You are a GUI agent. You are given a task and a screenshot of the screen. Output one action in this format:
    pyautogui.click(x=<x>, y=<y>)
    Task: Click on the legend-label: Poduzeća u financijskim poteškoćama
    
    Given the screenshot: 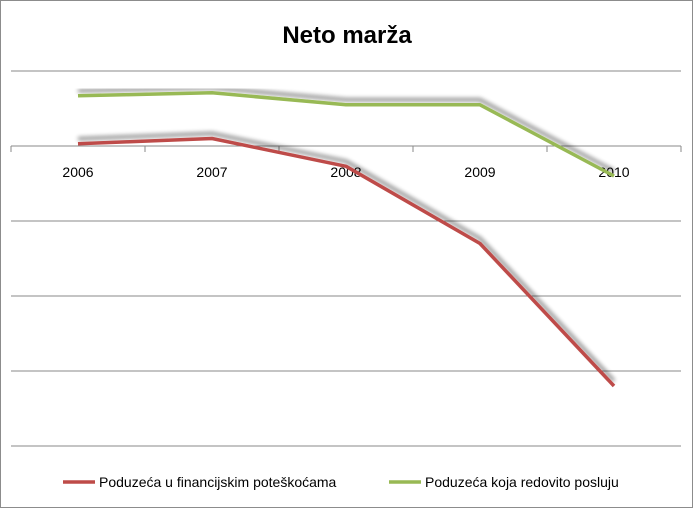 What is the action you would take?
    pyautogui.click(x=218, y=482)
    